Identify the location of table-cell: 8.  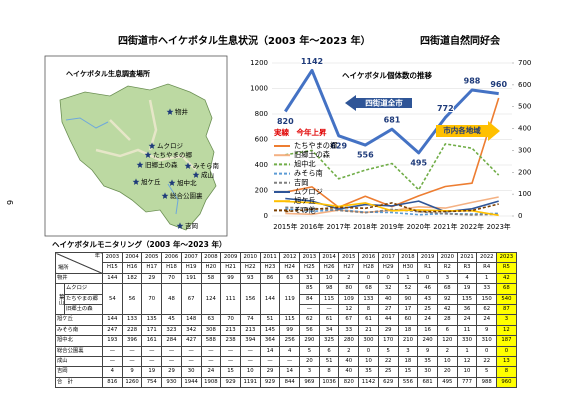
(506, 372).